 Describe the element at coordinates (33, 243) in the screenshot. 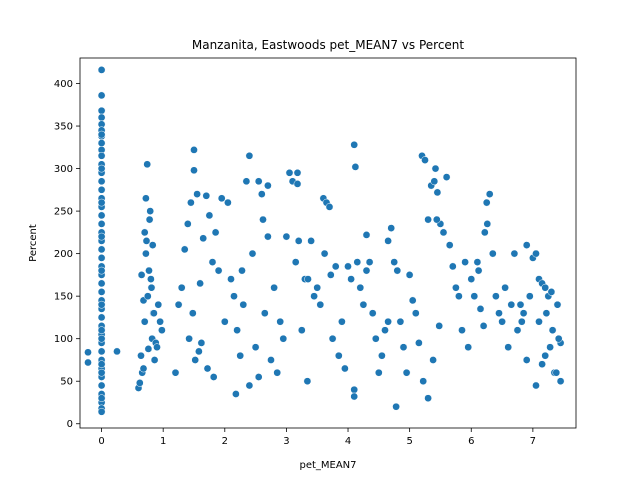

I see `y-axis-label: Percent` at that location.